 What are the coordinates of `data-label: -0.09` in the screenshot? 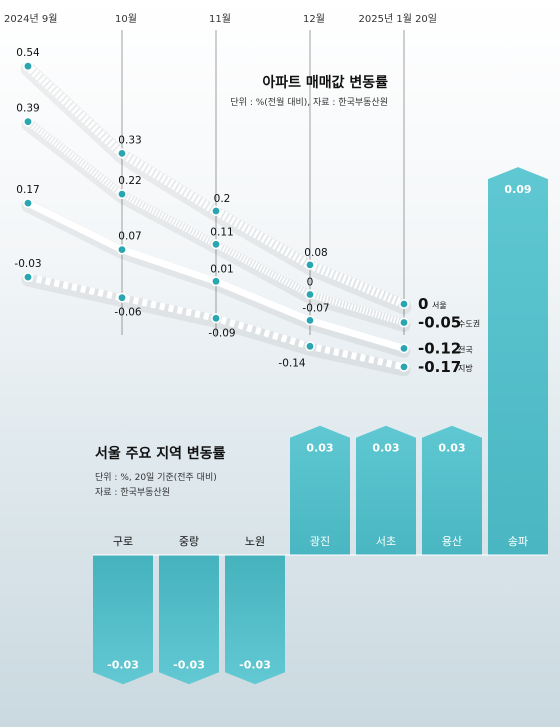 It's located at (221, 333).